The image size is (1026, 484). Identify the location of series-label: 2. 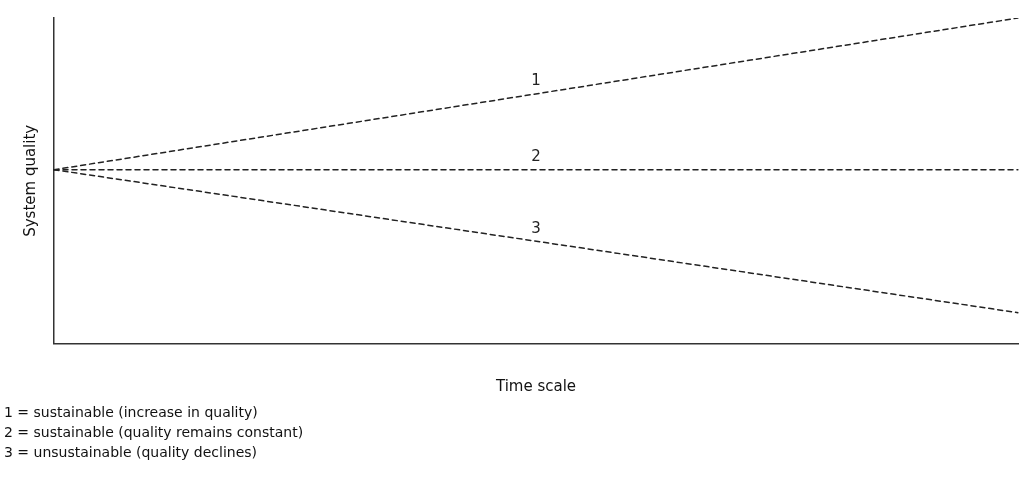
(536, 156).